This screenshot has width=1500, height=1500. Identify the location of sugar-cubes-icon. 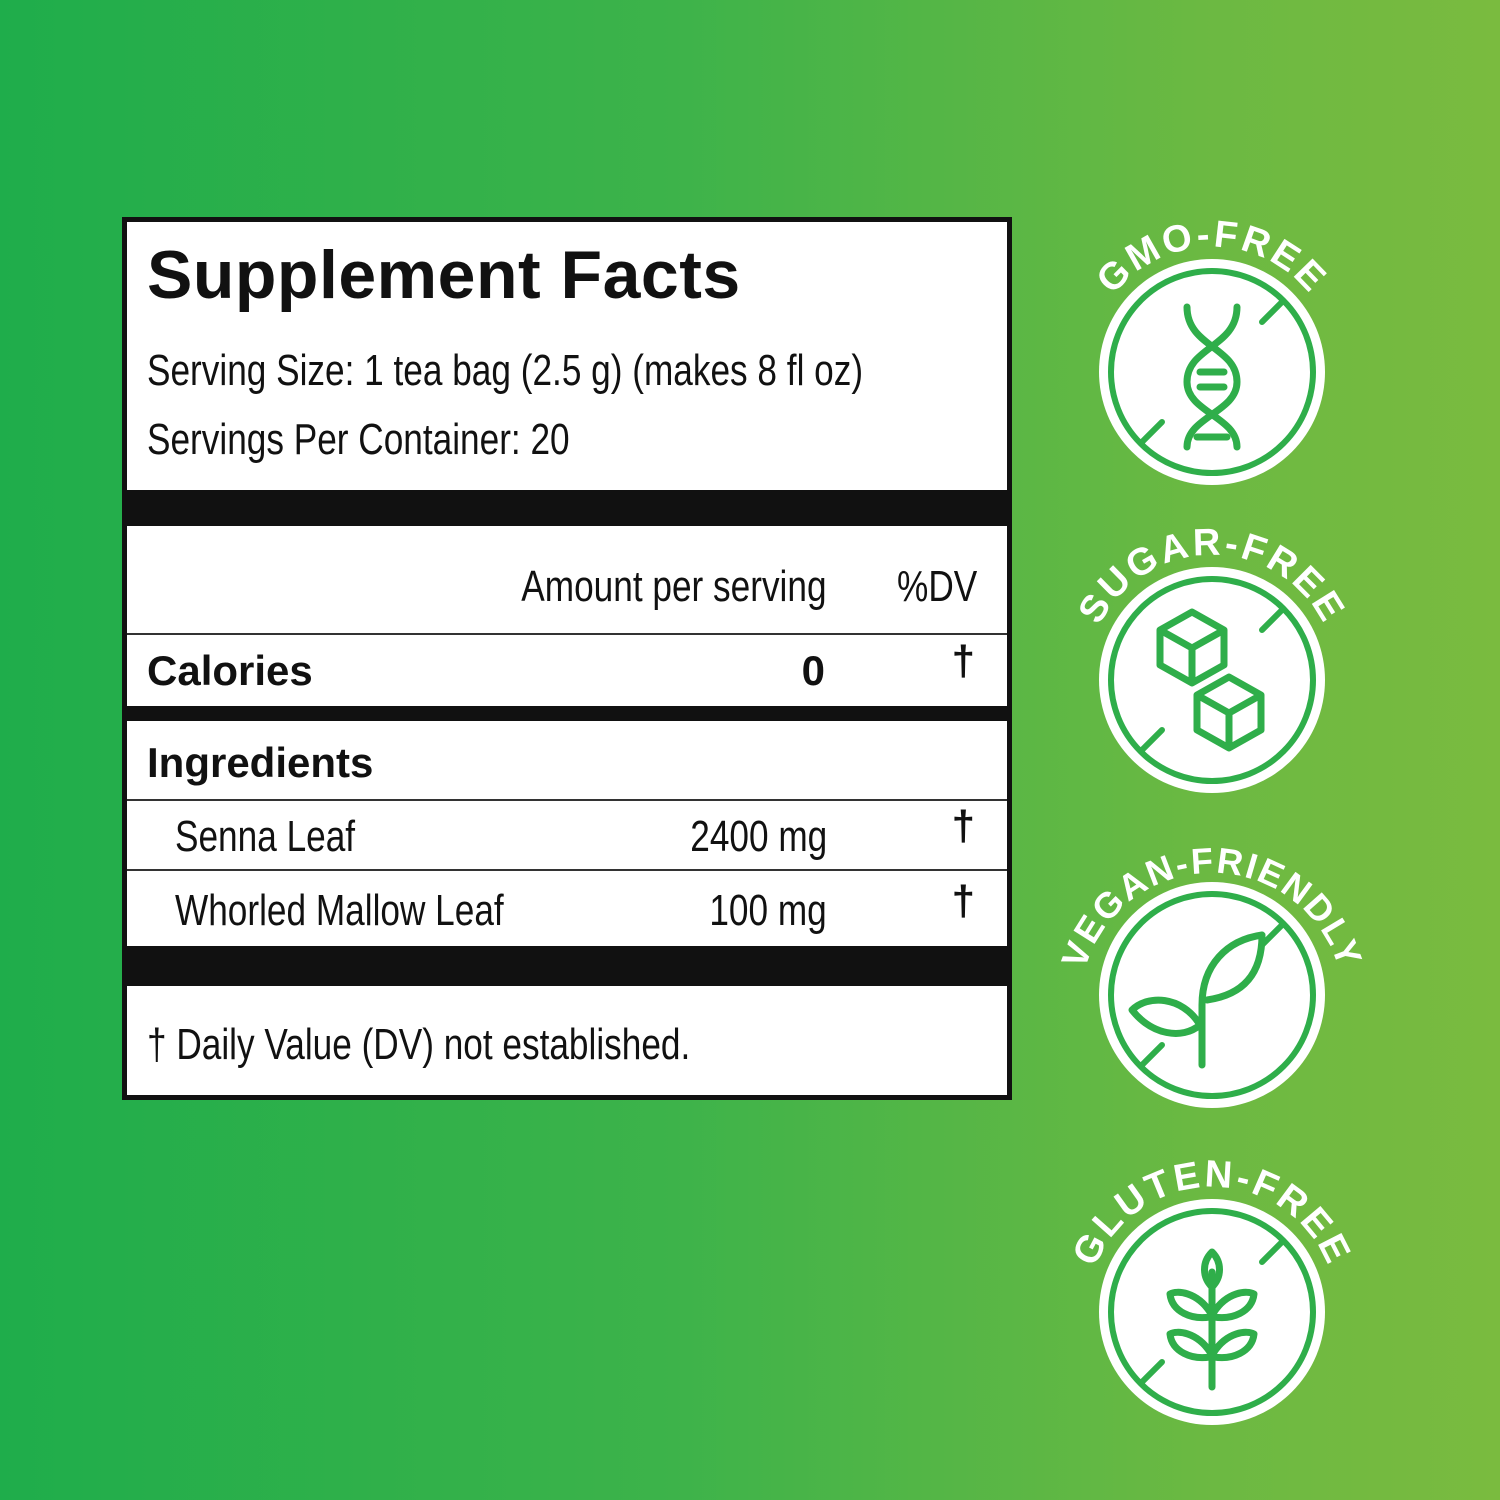
(1210, 680).